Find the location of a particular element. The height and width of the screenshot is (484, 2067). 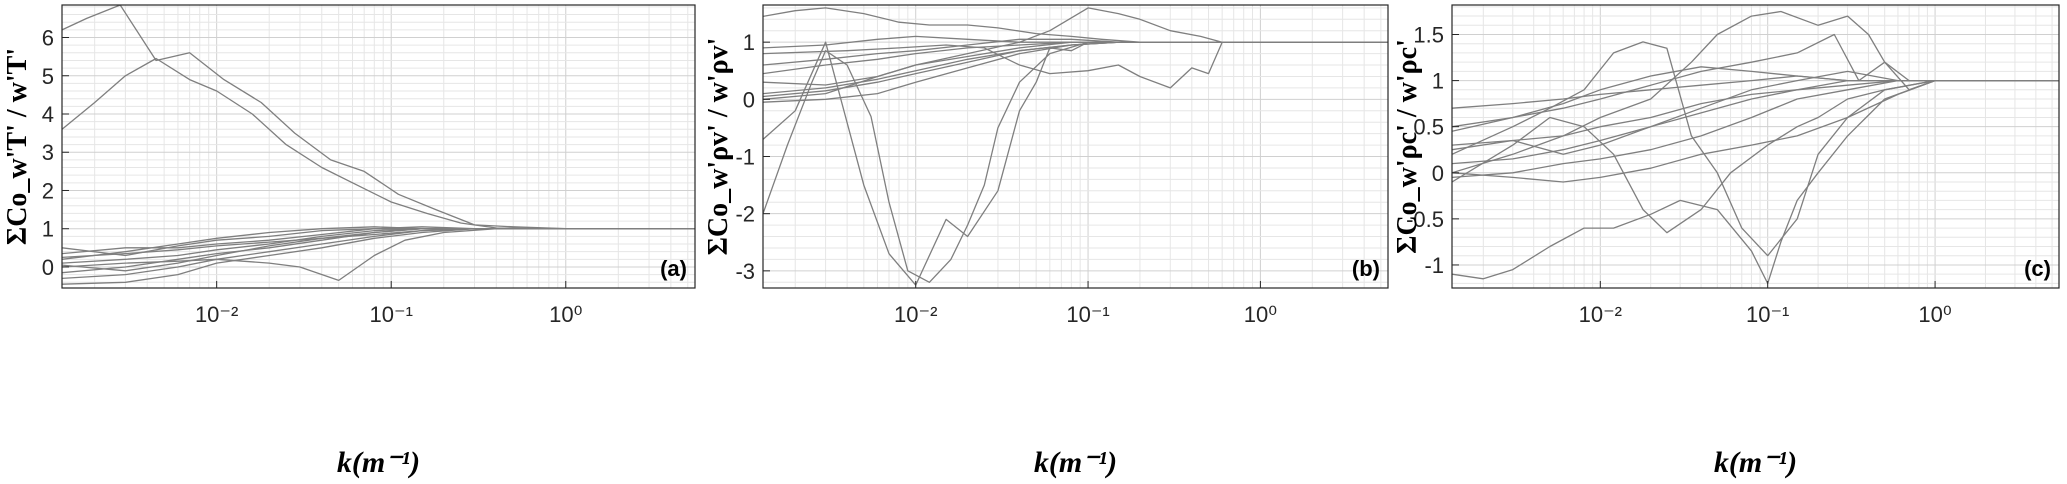

y-tick-label: 4 is located at coordinates (48, 114).